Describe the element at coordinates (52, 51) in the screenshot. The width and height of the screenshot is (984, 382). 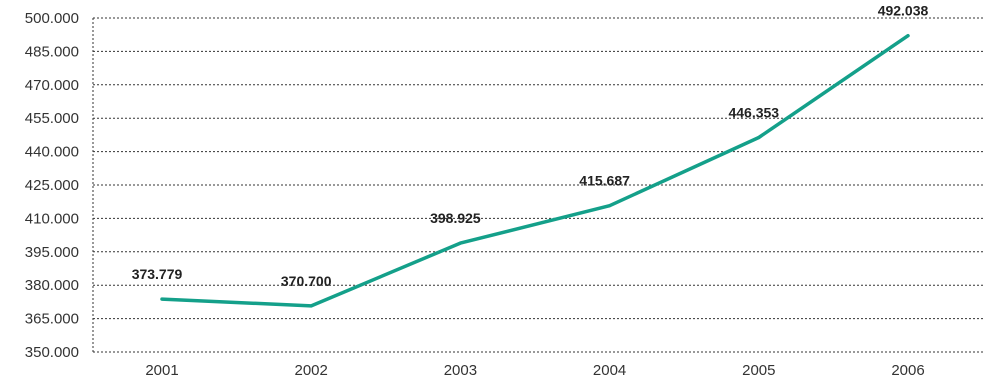
I see `y-tick-label: 485.000` at that location.